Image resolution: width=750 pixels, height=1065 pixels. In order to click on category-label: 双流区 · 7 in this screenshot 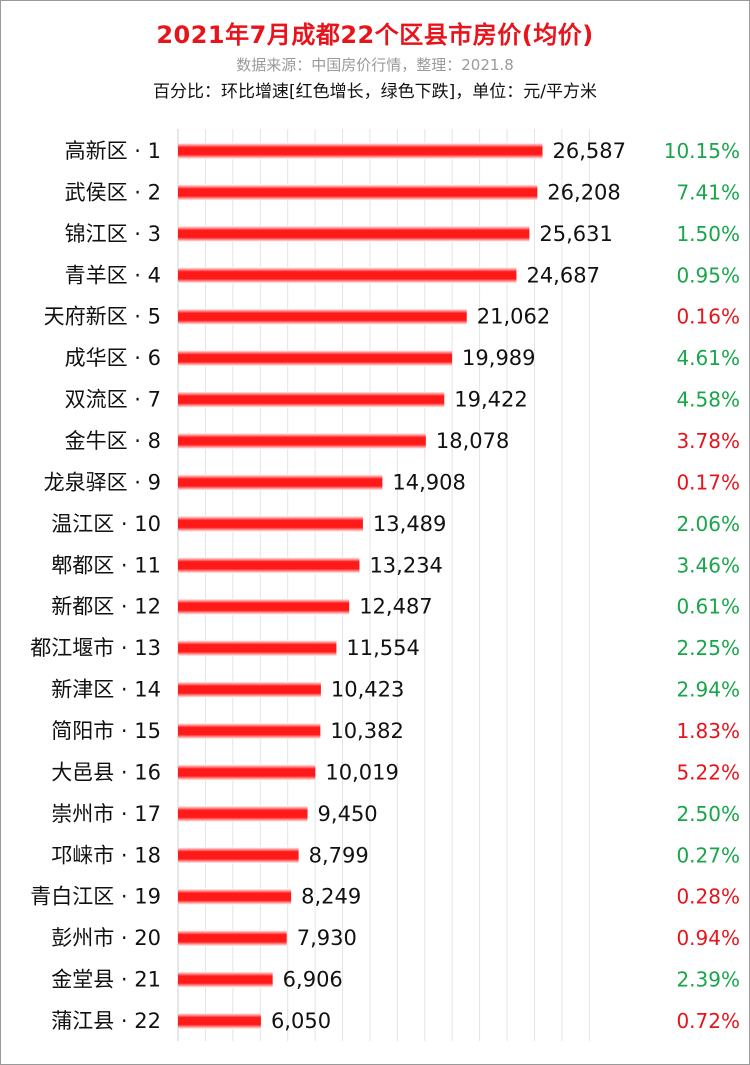, I will do `click(113, 400)`.